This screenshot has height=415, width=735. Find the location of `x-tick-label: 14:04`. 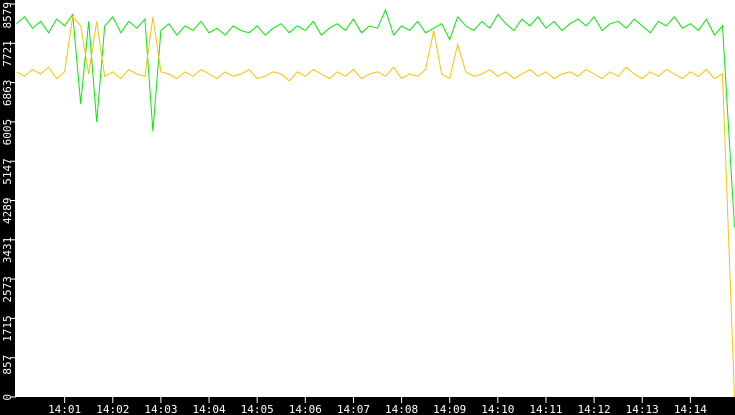

x-tick-label: 14:04 is located at coordinates (208, 409).